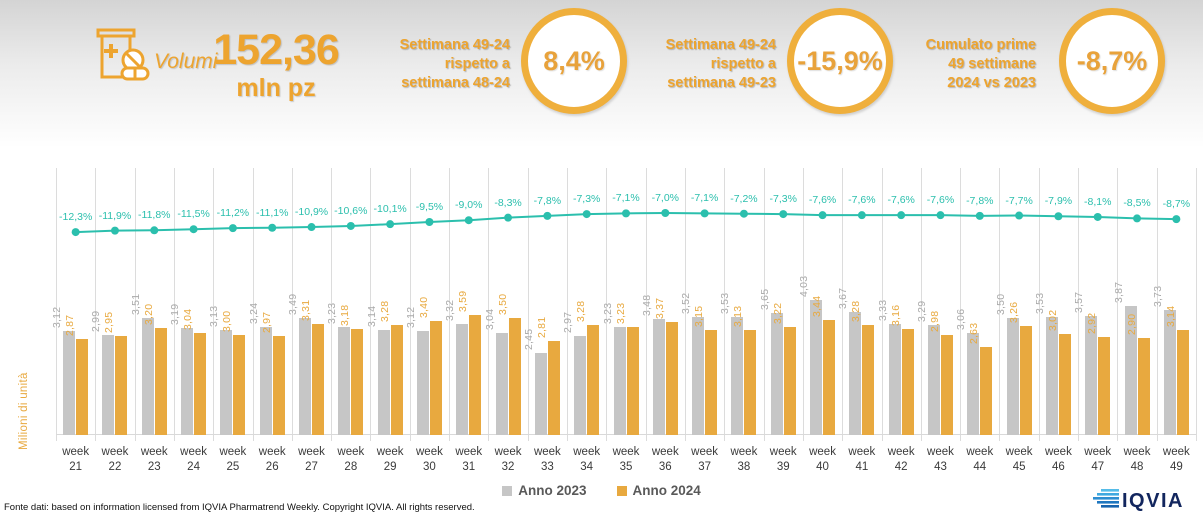  What do you see at coordinates (586, 199) in the screenshot?
I see `line-pct-label: -7,3%` at bounding box center [586, 199].